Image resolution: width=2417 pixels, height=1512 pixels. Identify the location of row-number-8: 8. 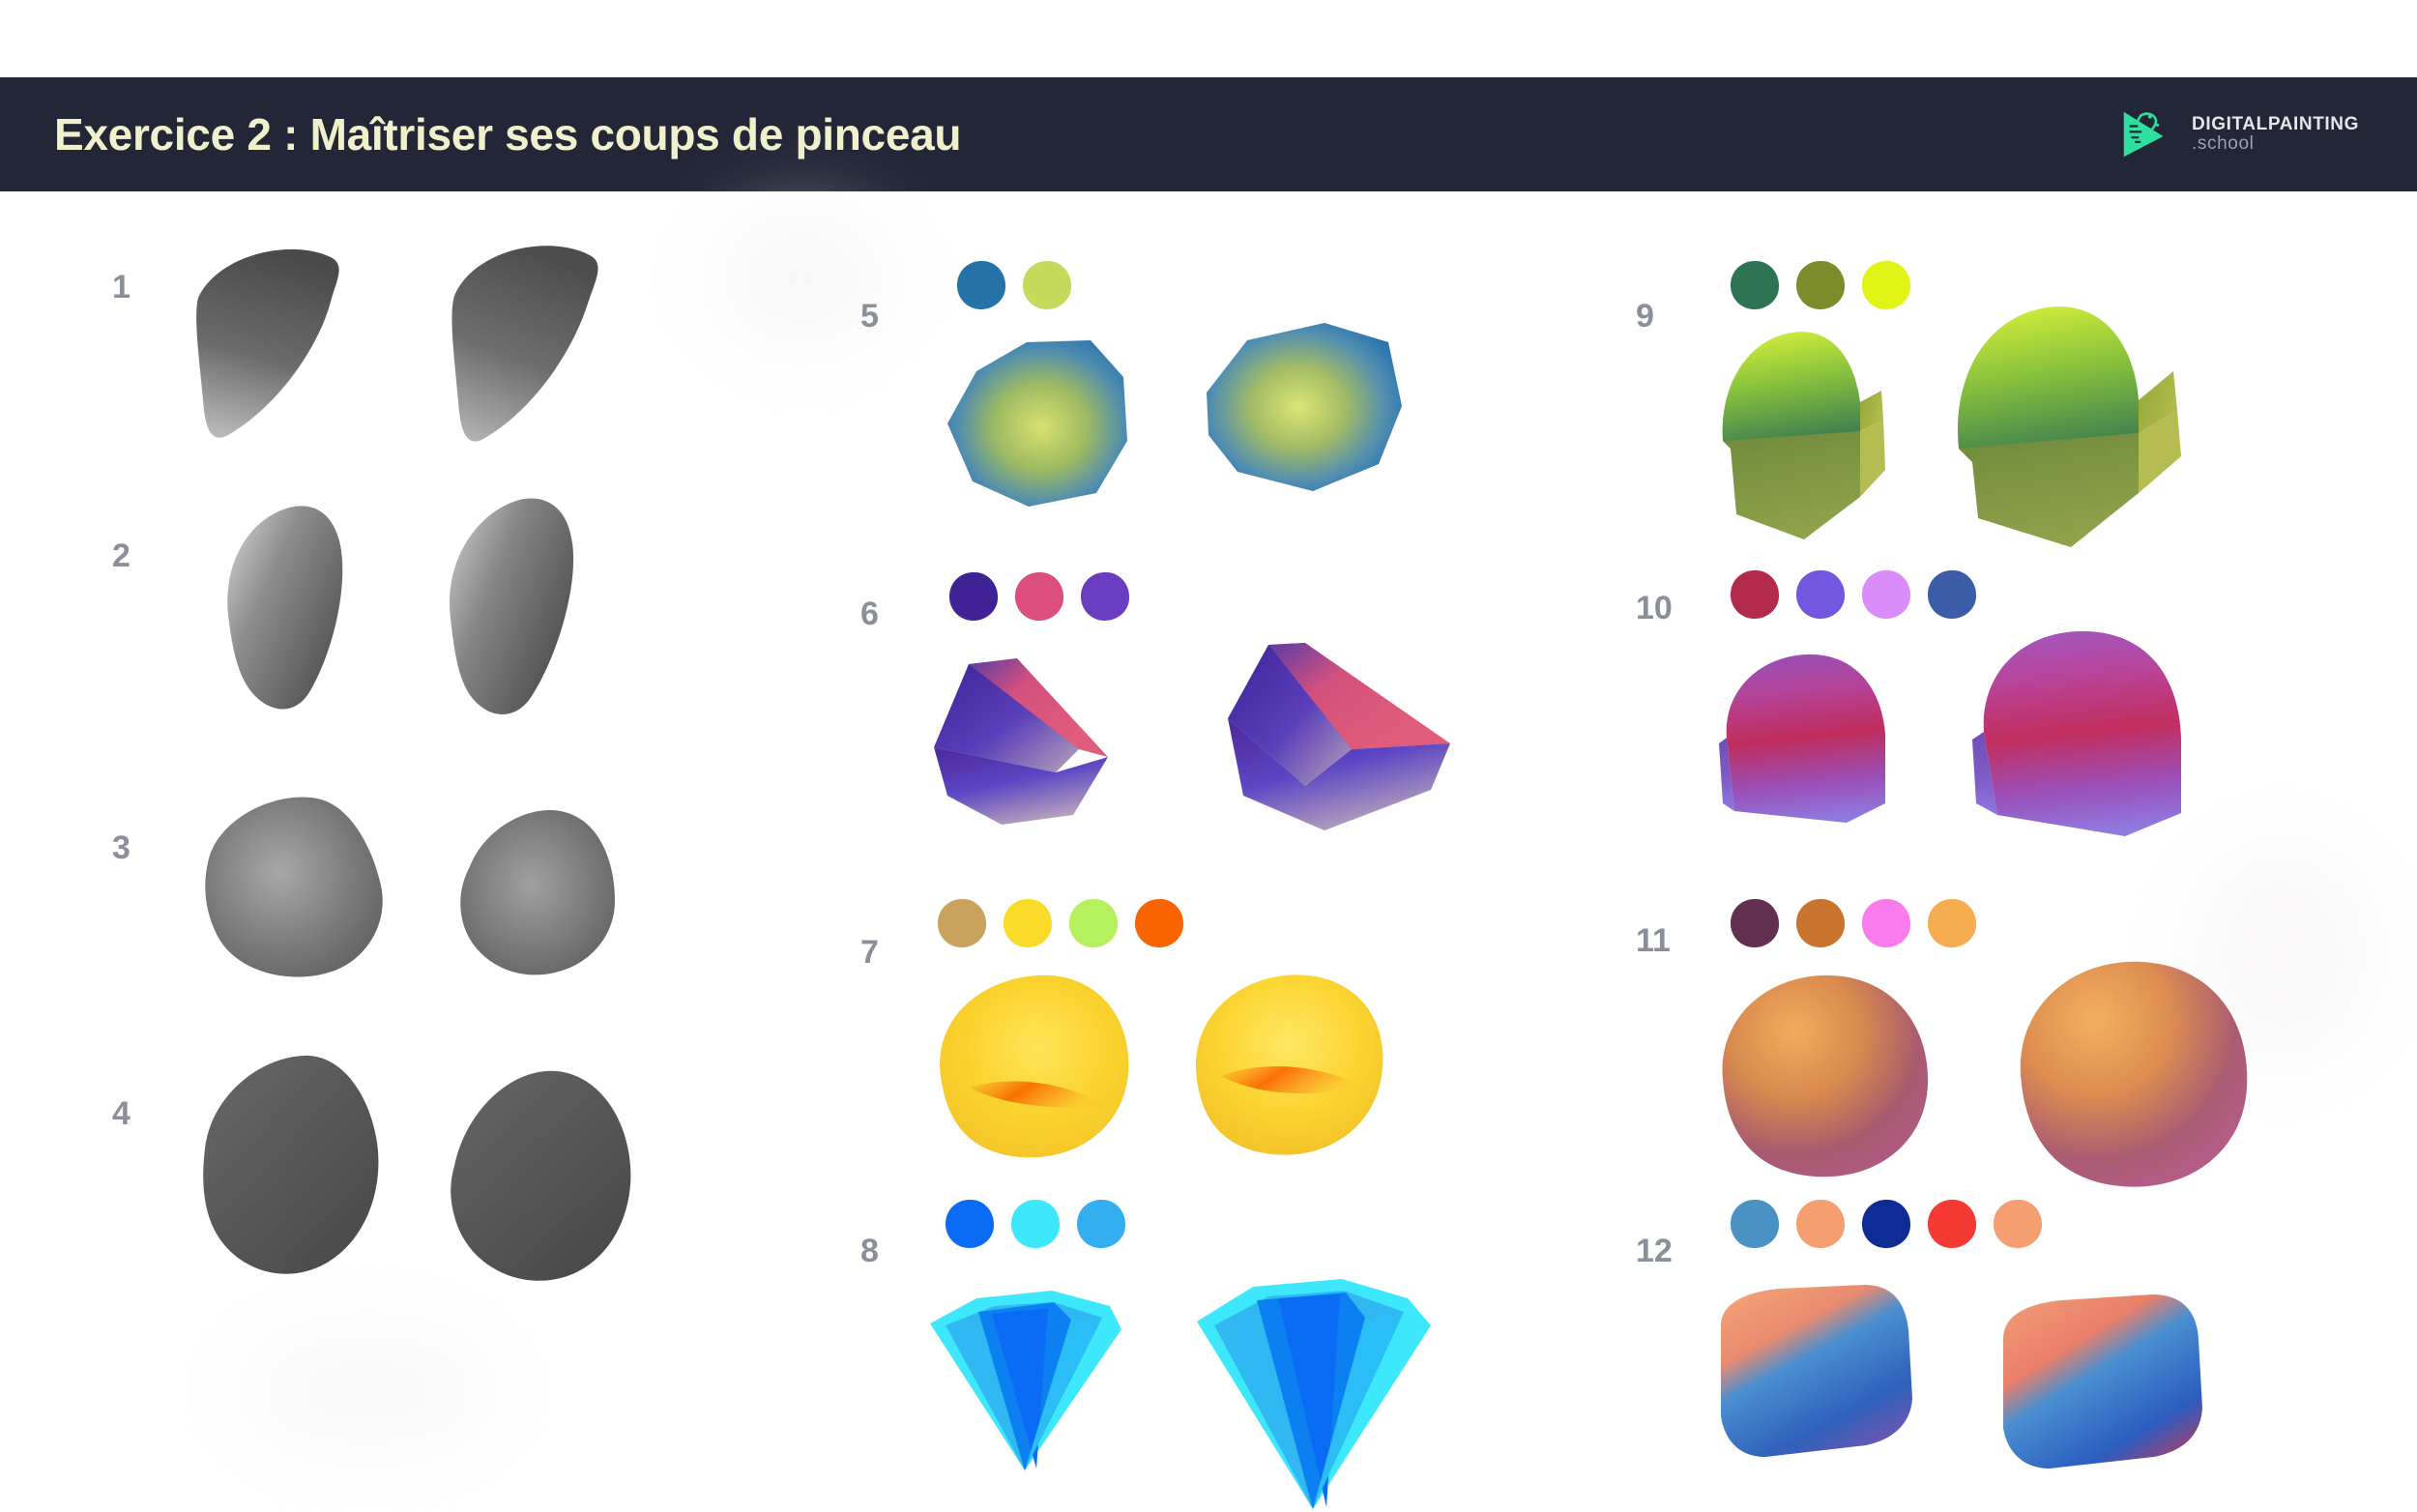
(869, 1251).